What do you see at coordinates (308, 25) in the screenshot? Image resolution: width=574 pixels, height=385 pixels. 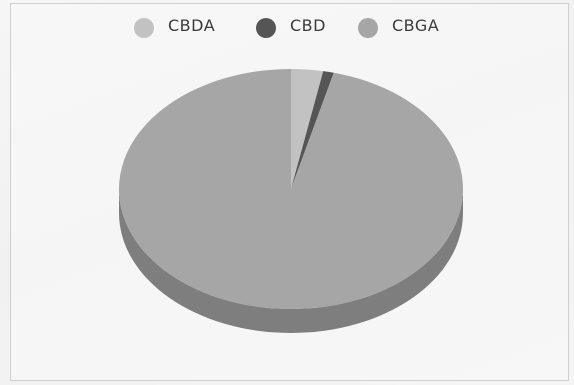 I see `legend-label-cbd: CBD` at bounding box center [308, 25].